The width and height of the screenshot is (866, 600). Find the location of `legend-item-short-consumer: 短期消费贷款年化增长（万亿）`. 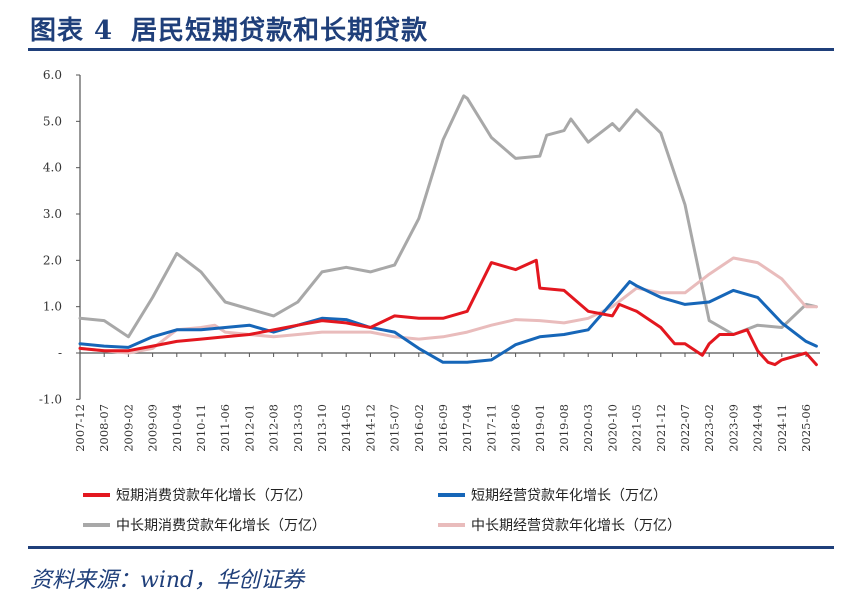

legend-item-short-consumer: 短期消费贷款年化增长（万亿） is located at coordinates (197, 495).